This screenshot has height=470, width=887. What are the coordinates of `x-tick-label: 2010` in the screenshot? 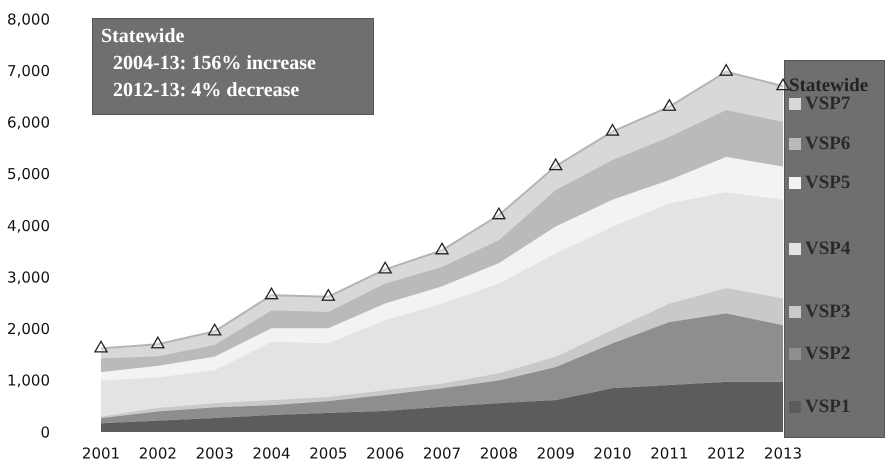 It's located at (612, 453).